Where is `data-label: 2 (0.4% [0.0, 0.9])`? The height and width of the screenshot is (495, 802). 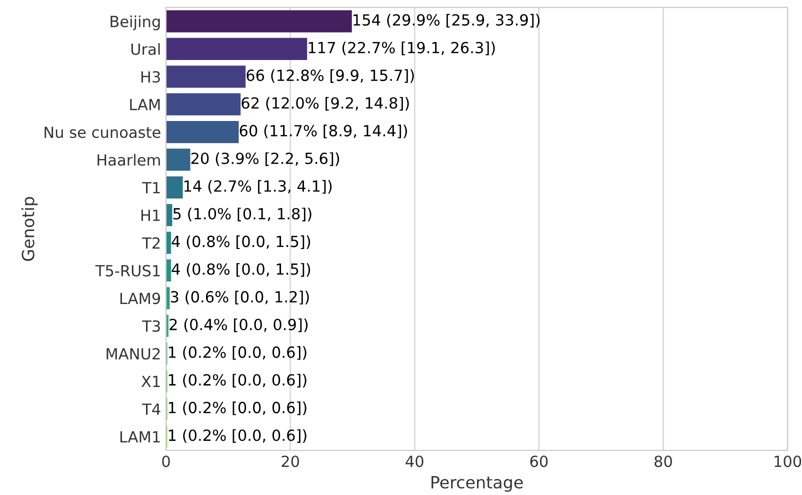 data-label: 2 (0.4% [0.0, 0.9]) is located at coordinates (239, 325).